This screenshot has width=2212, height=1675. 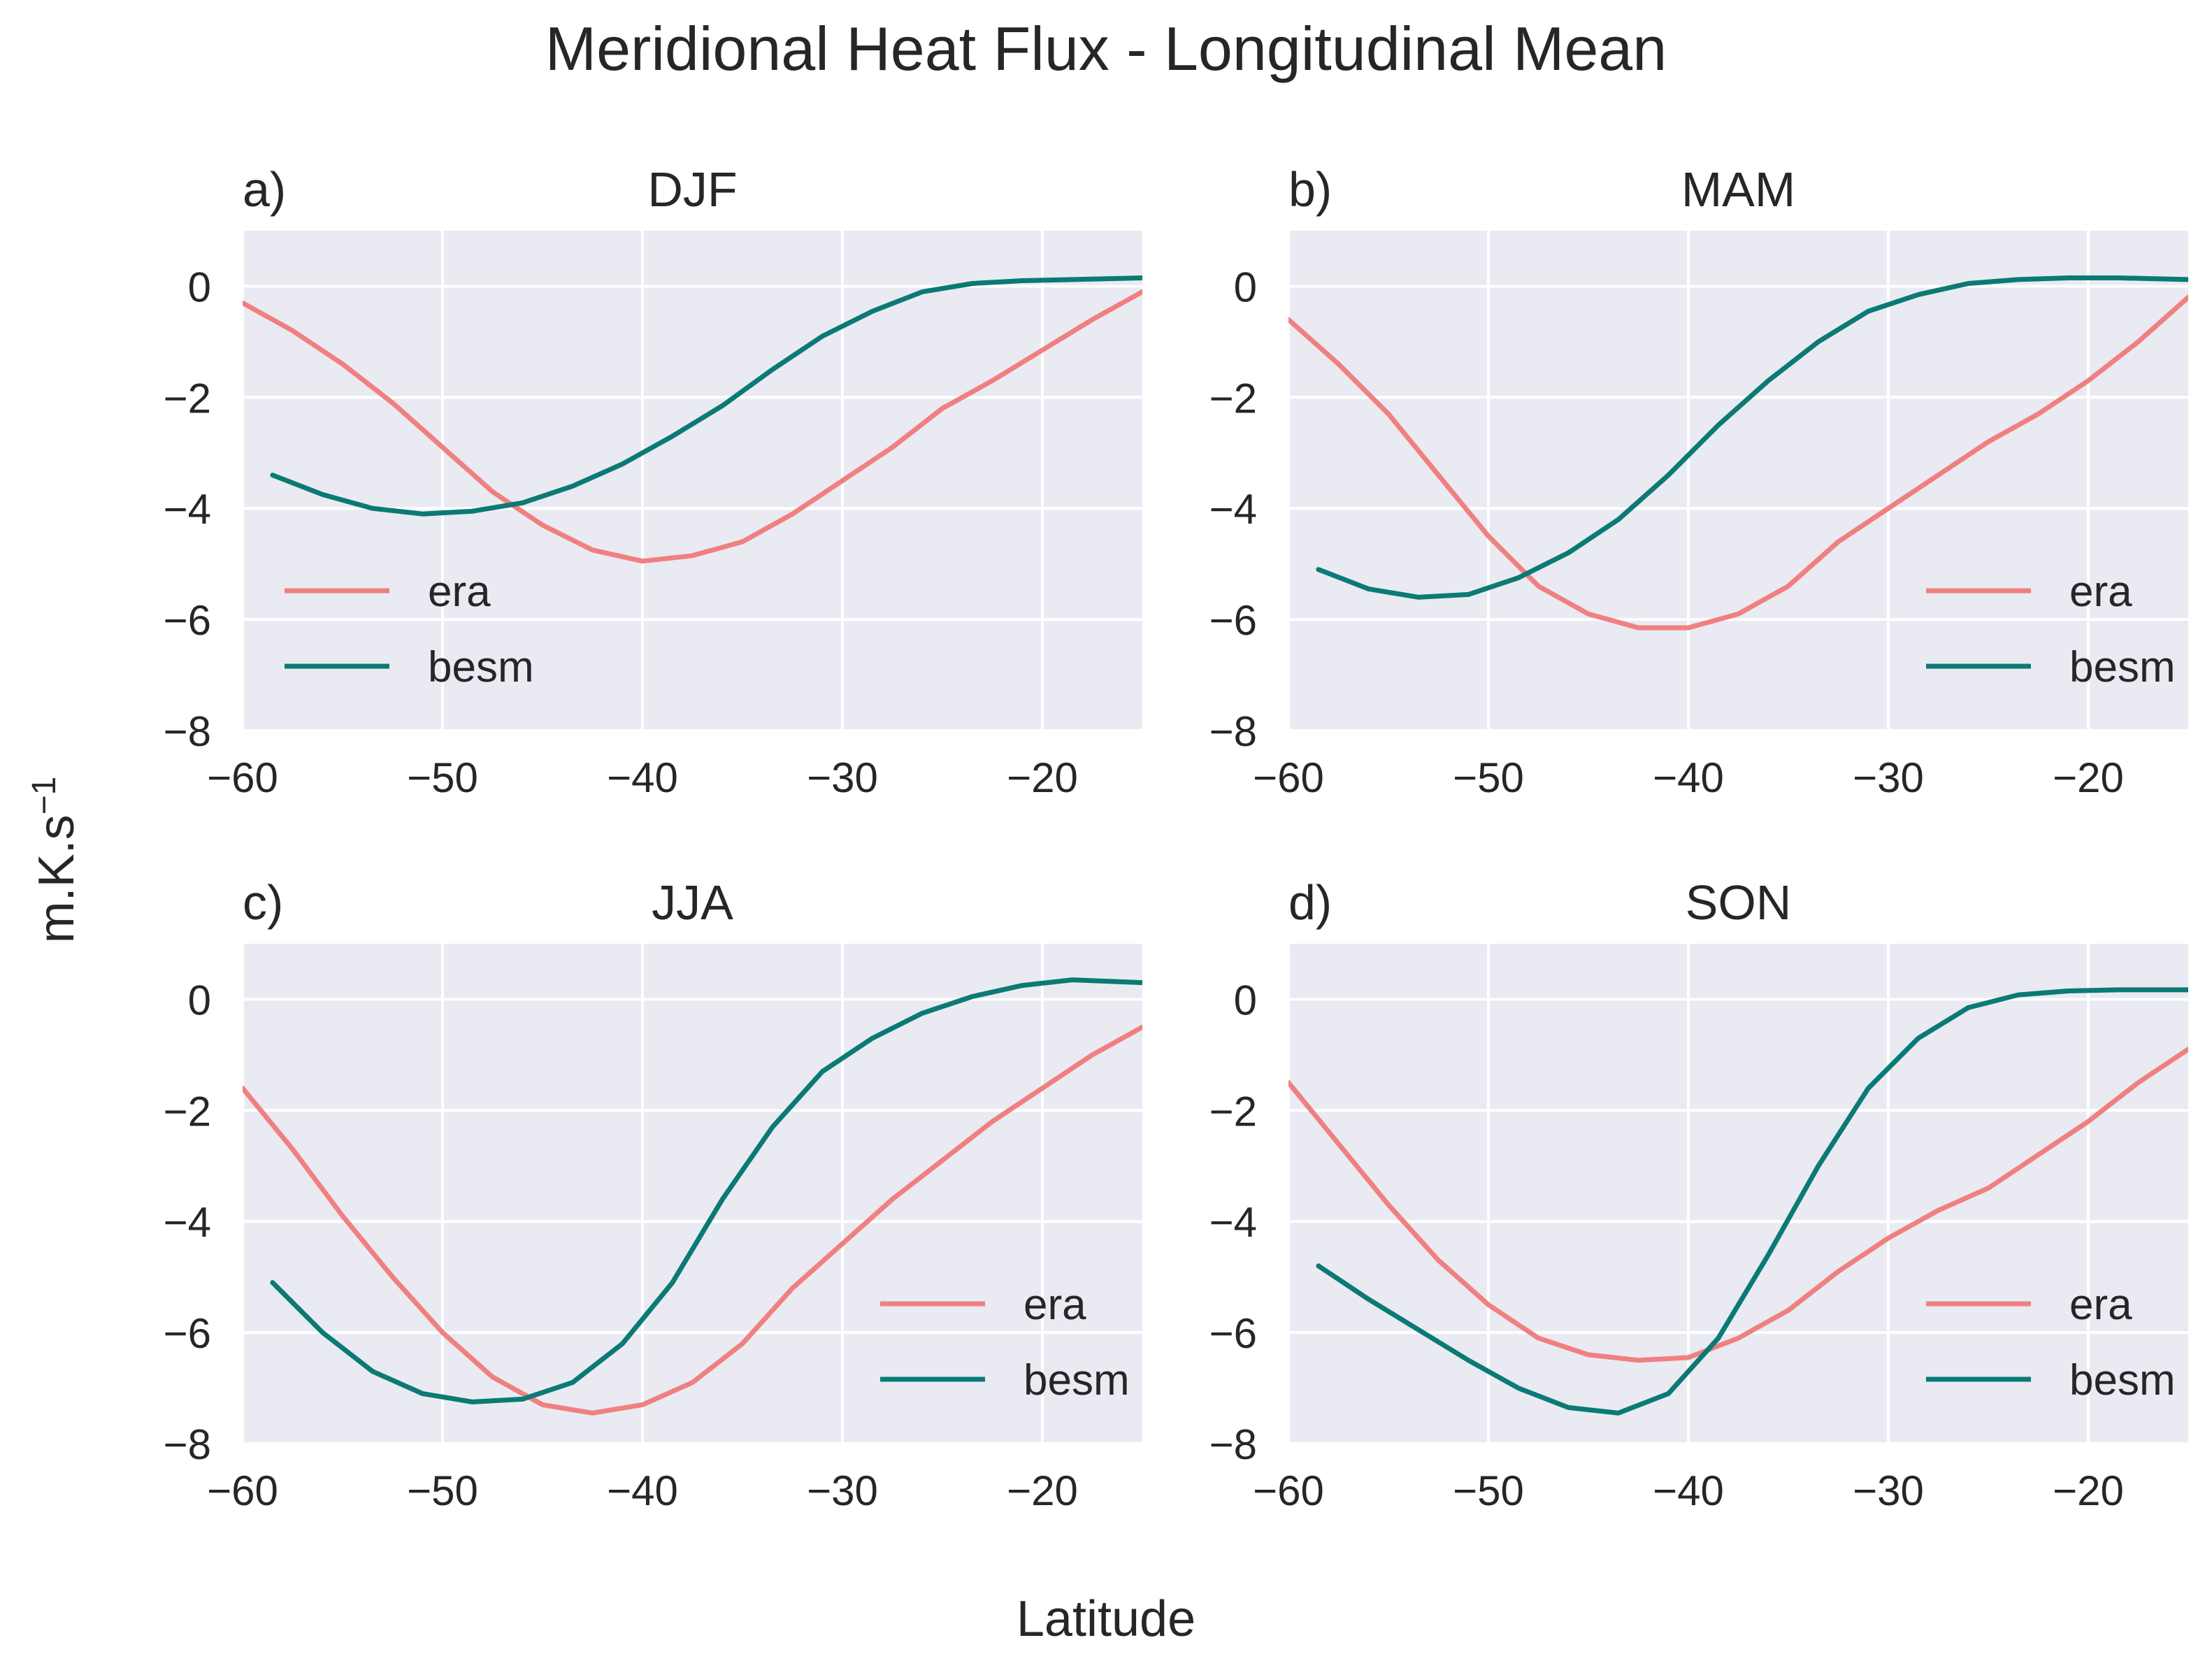 What do you see at coordinates (57, 878) in the screenshot?
I see `y-axis-label-base: m.K.s` at bounding box center [57, 878].